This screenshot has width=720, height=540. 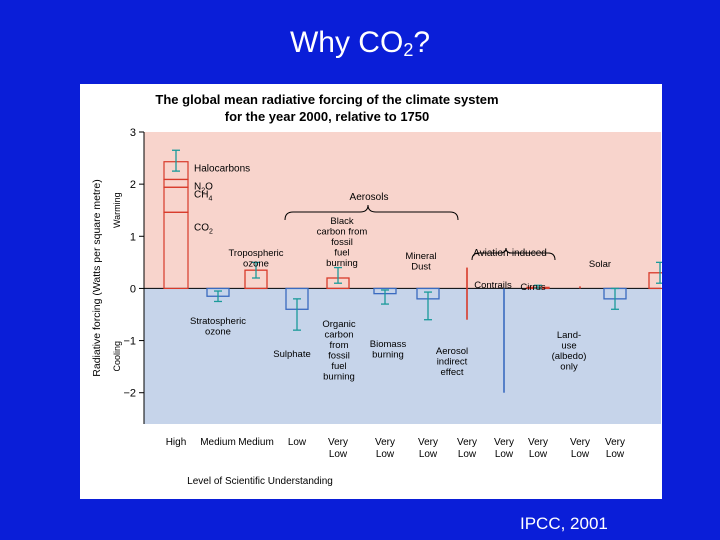 What do you see at coordinates (203, 187) in the screenshot?
I see `ghg-label-n2o: N2O` at bounding box center [203, 187].